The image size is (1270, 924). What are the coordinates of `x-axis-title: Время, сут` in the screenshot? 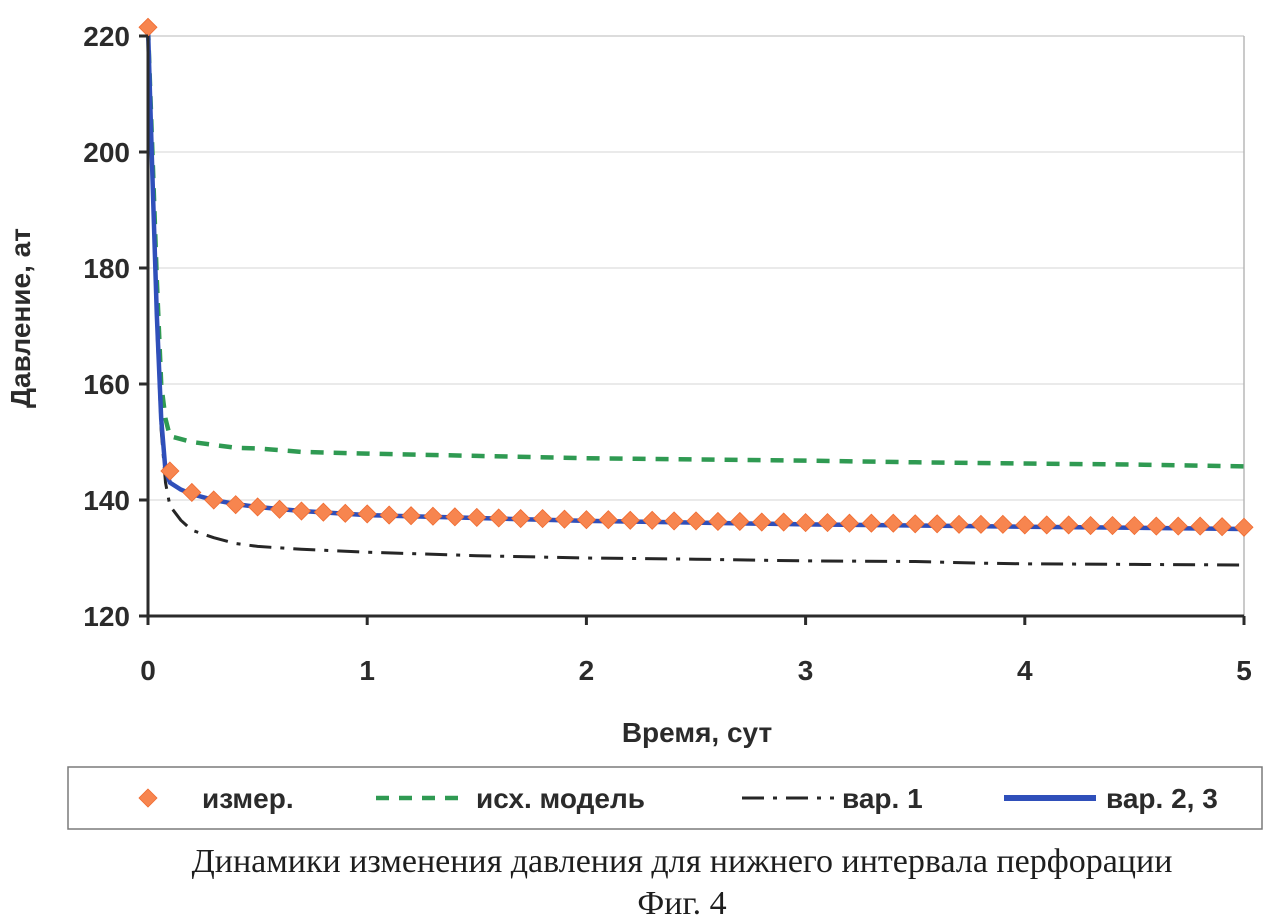 It's located at (697, 732).